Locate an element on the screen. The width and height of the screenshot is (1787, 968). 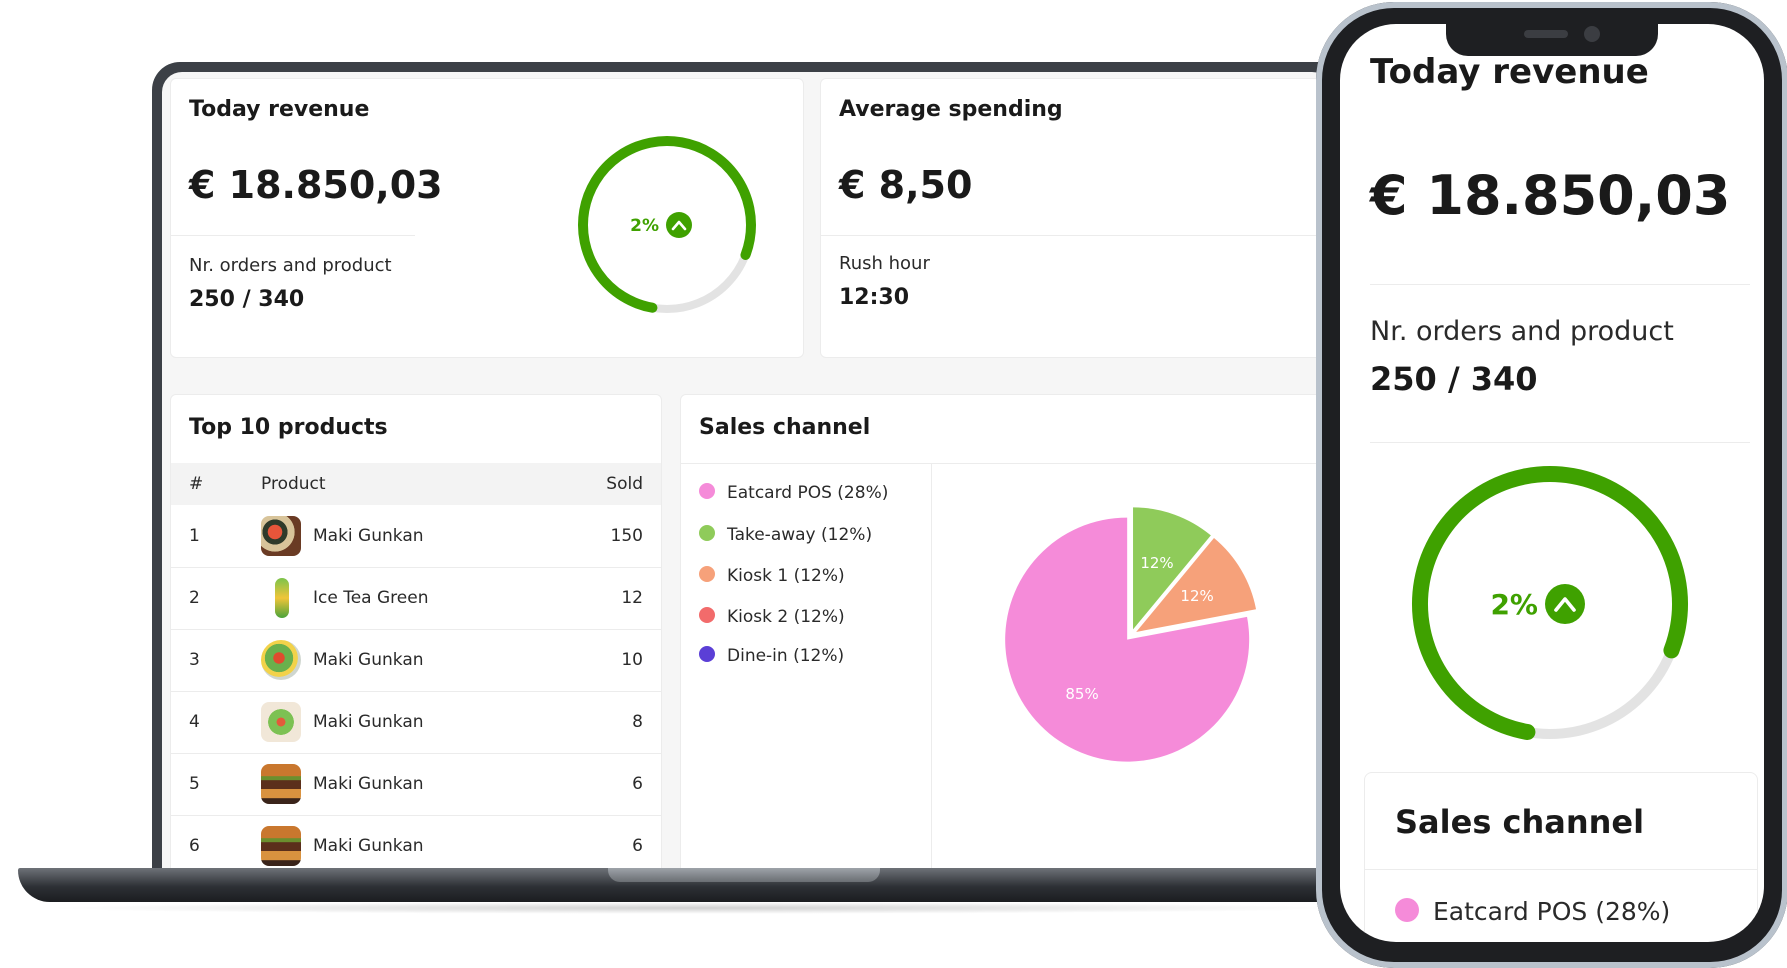
pie-slice-label: 85% is located at coordinates (1081, 694).